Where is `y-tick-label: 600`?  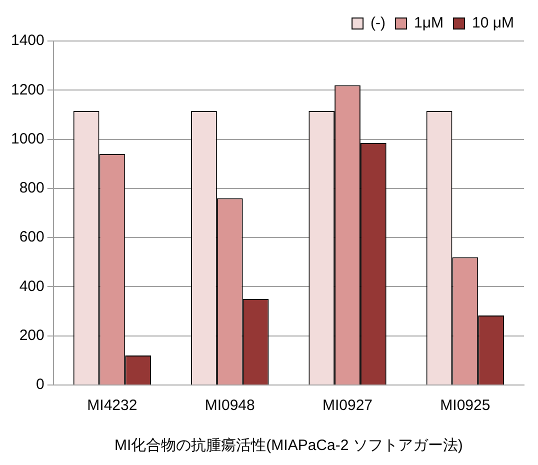
y-tick-label: 600 is located at coordinates (31, 237).